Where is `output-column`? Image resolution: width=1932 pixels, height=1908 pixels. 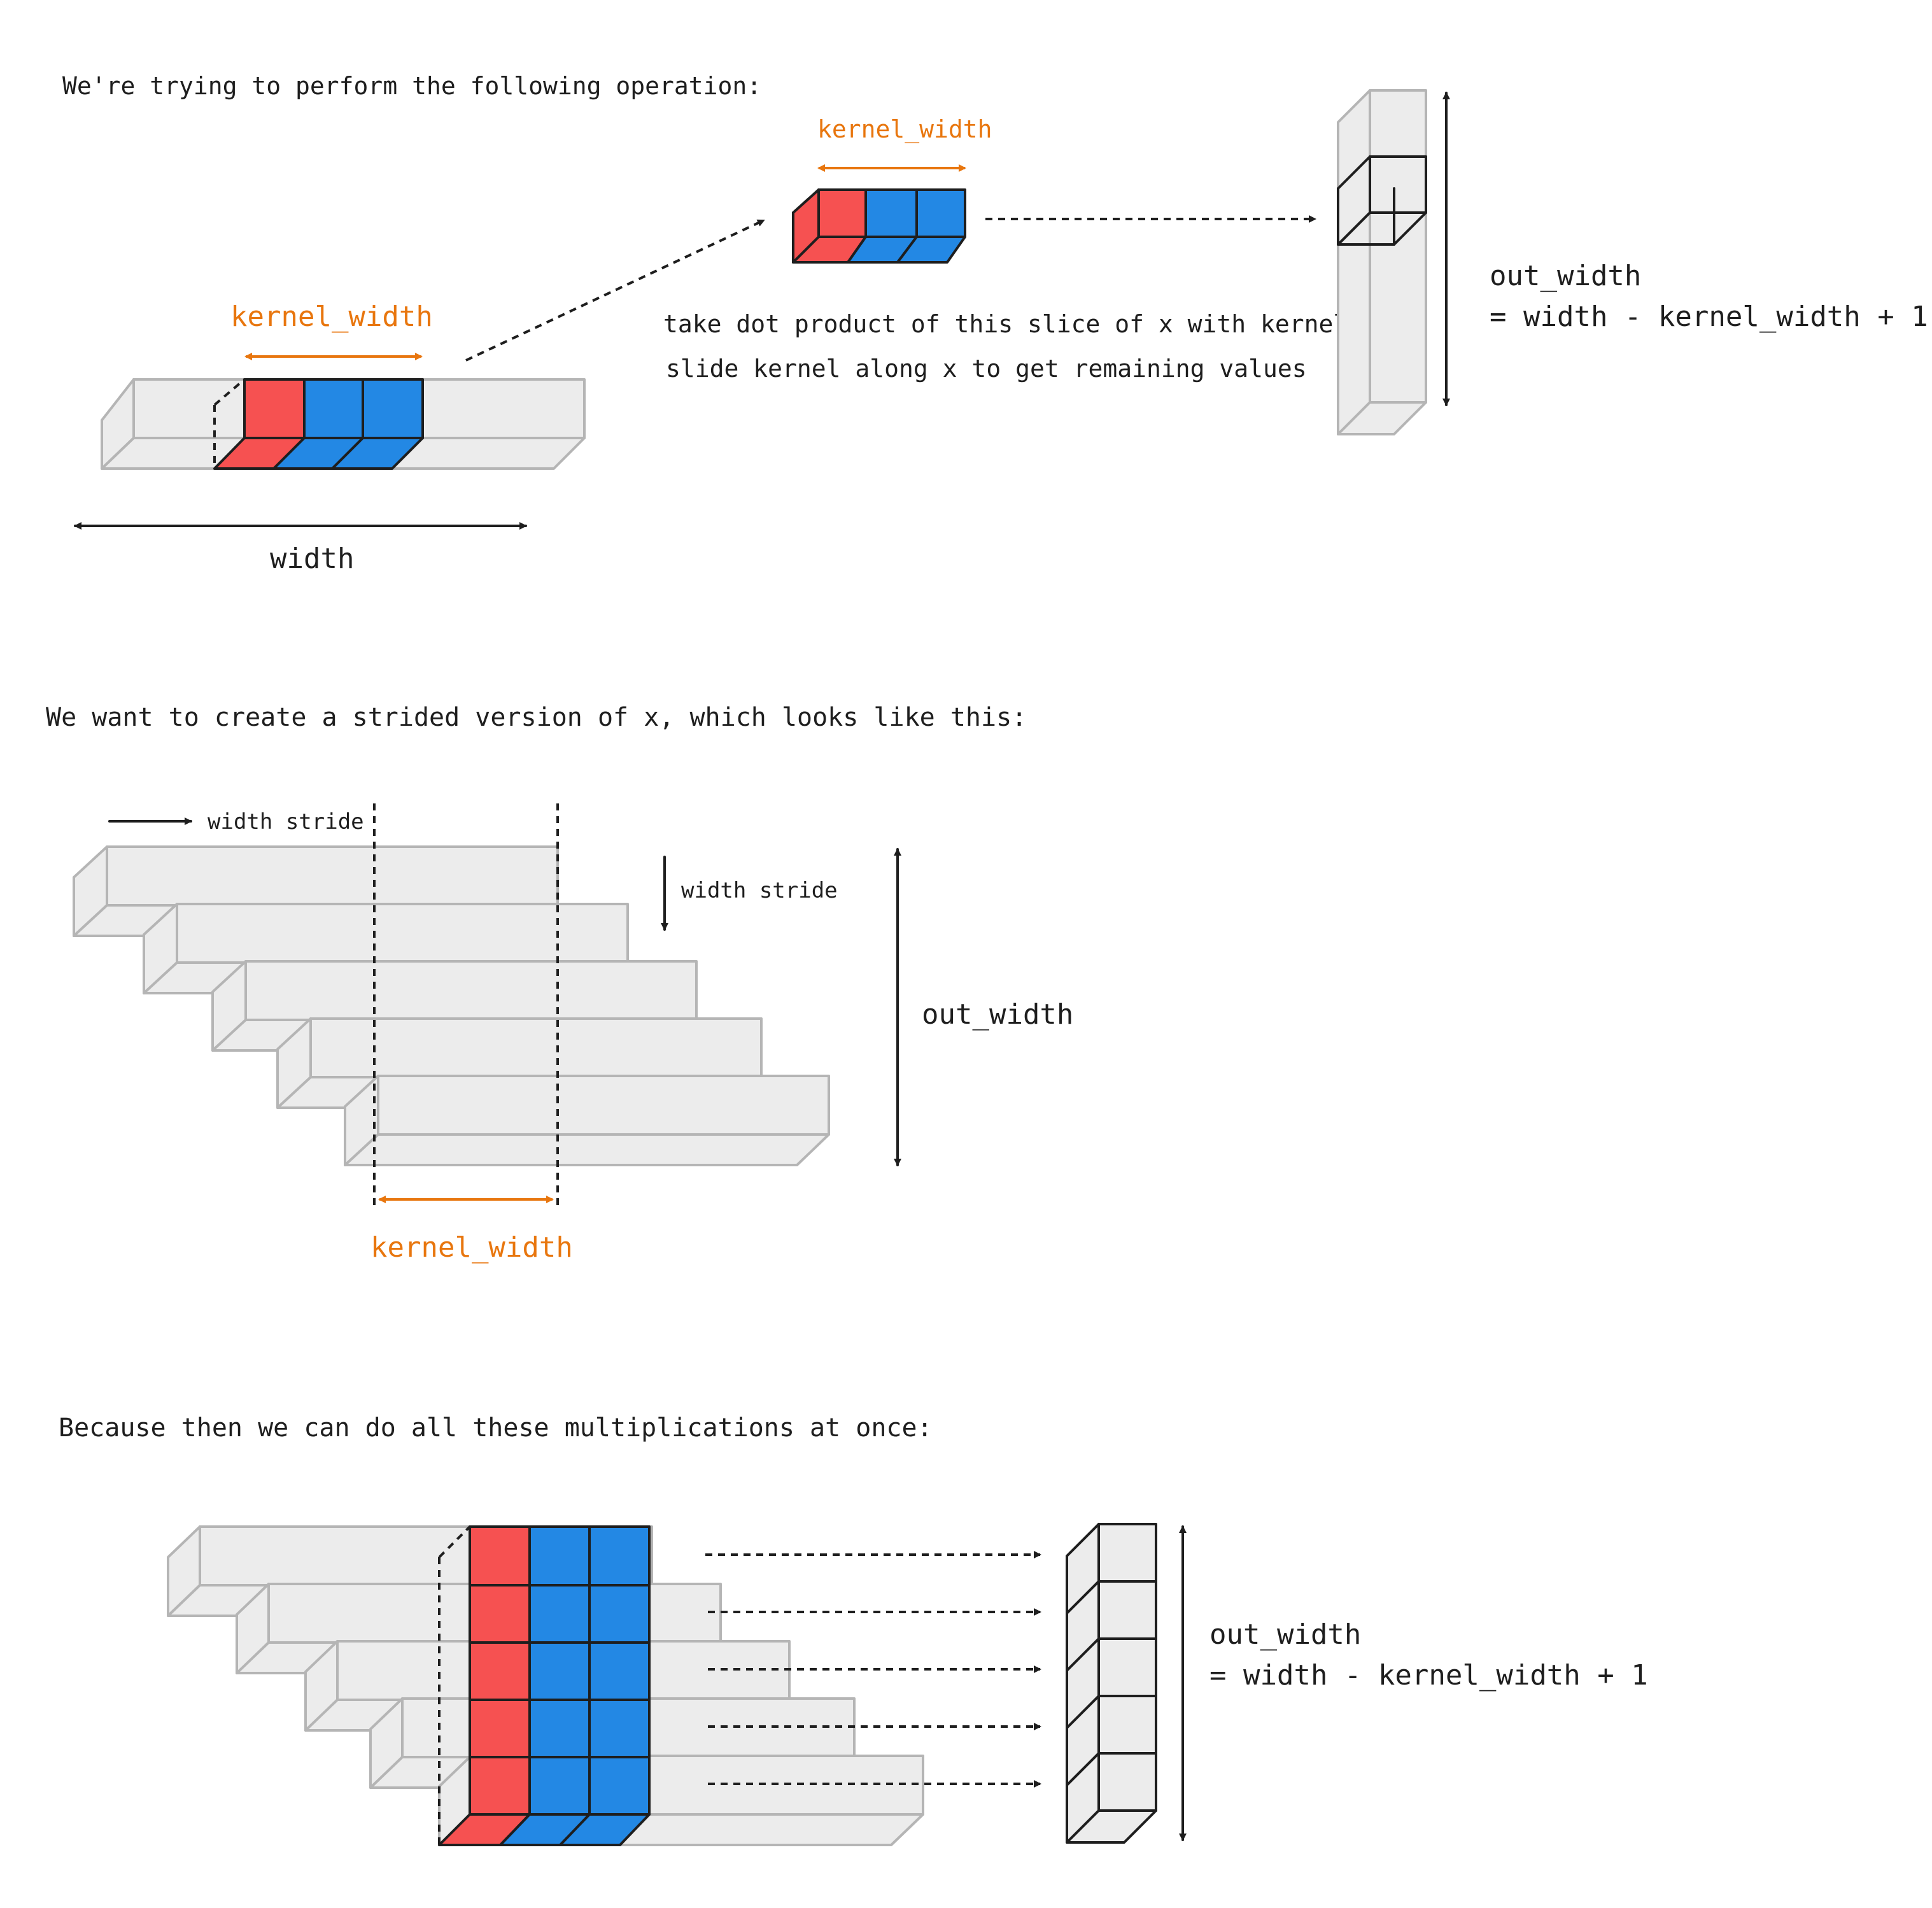 output-column is located at coordinates (1382, 262).